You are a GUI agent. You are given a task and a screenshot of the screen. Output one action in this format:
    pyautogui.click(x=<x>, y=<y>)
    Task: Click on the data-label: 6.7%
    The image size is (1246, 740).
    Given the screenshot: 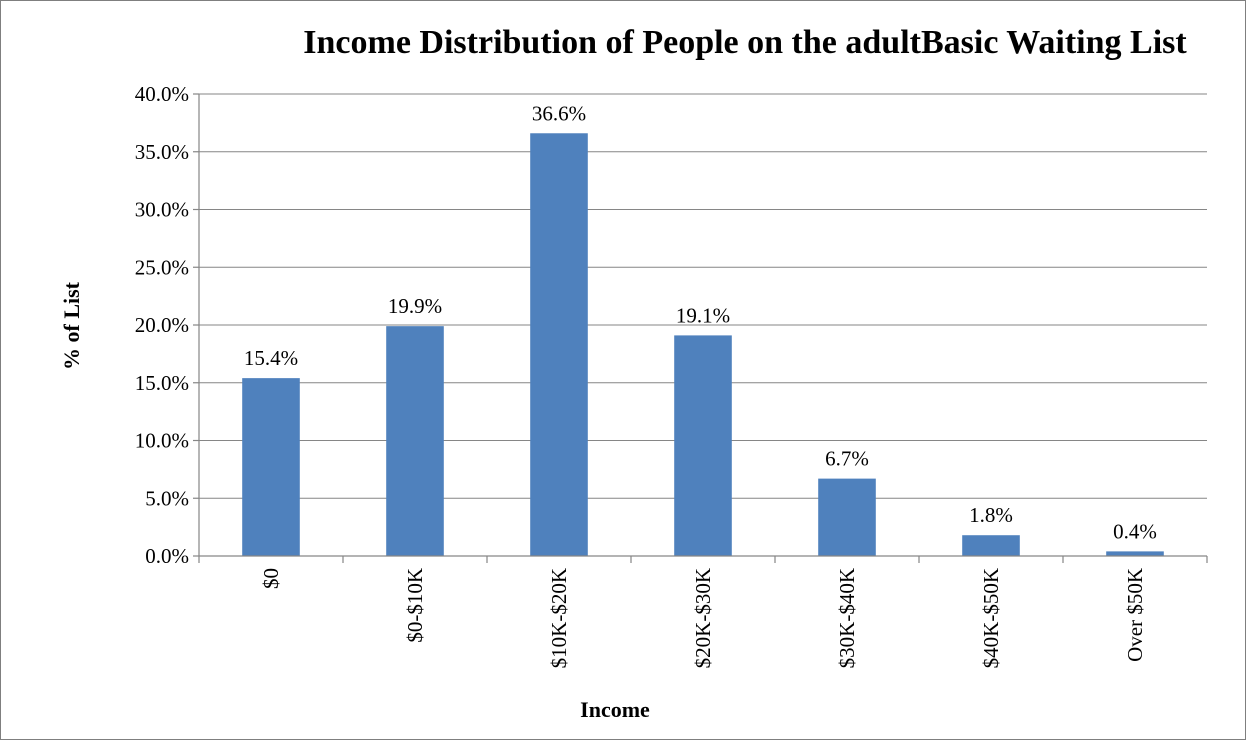 What is the action you would take?
    pyautogui.click(x=847, y=459)
    